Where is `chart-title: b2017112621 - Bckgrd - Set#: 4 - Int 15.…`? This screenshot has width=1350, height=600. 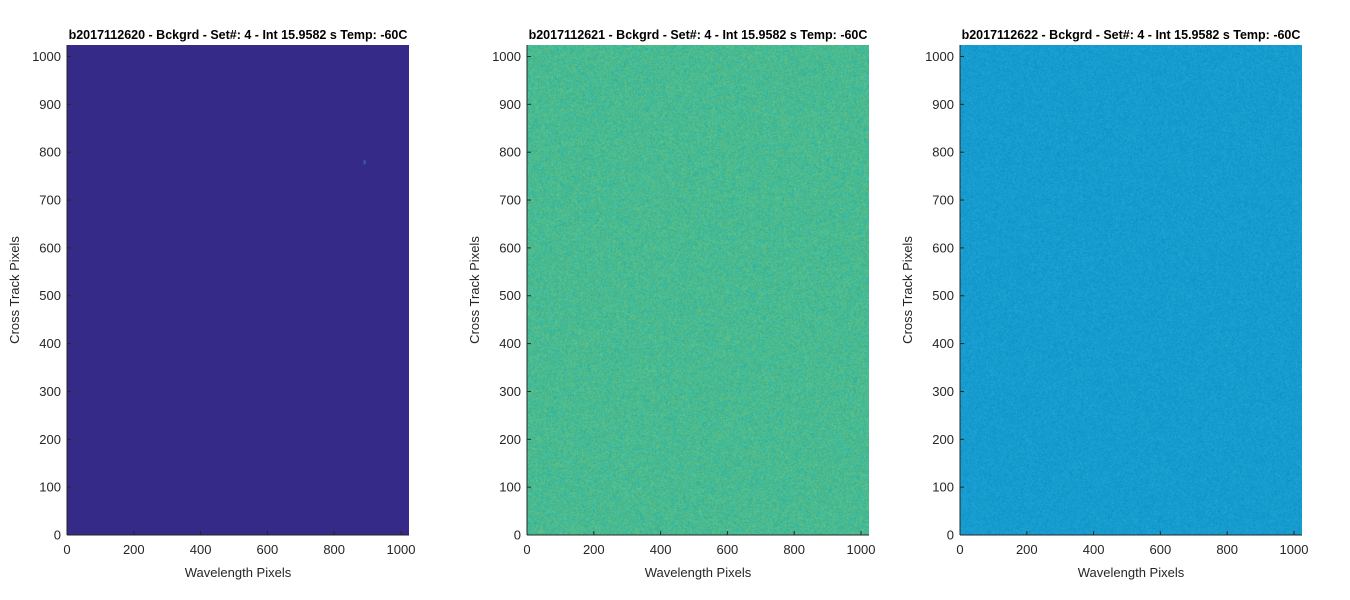
chart-title: b2017112621 - Bckgrd - Set#: 4 - Int 15.… is located at coordinates (698, 35).